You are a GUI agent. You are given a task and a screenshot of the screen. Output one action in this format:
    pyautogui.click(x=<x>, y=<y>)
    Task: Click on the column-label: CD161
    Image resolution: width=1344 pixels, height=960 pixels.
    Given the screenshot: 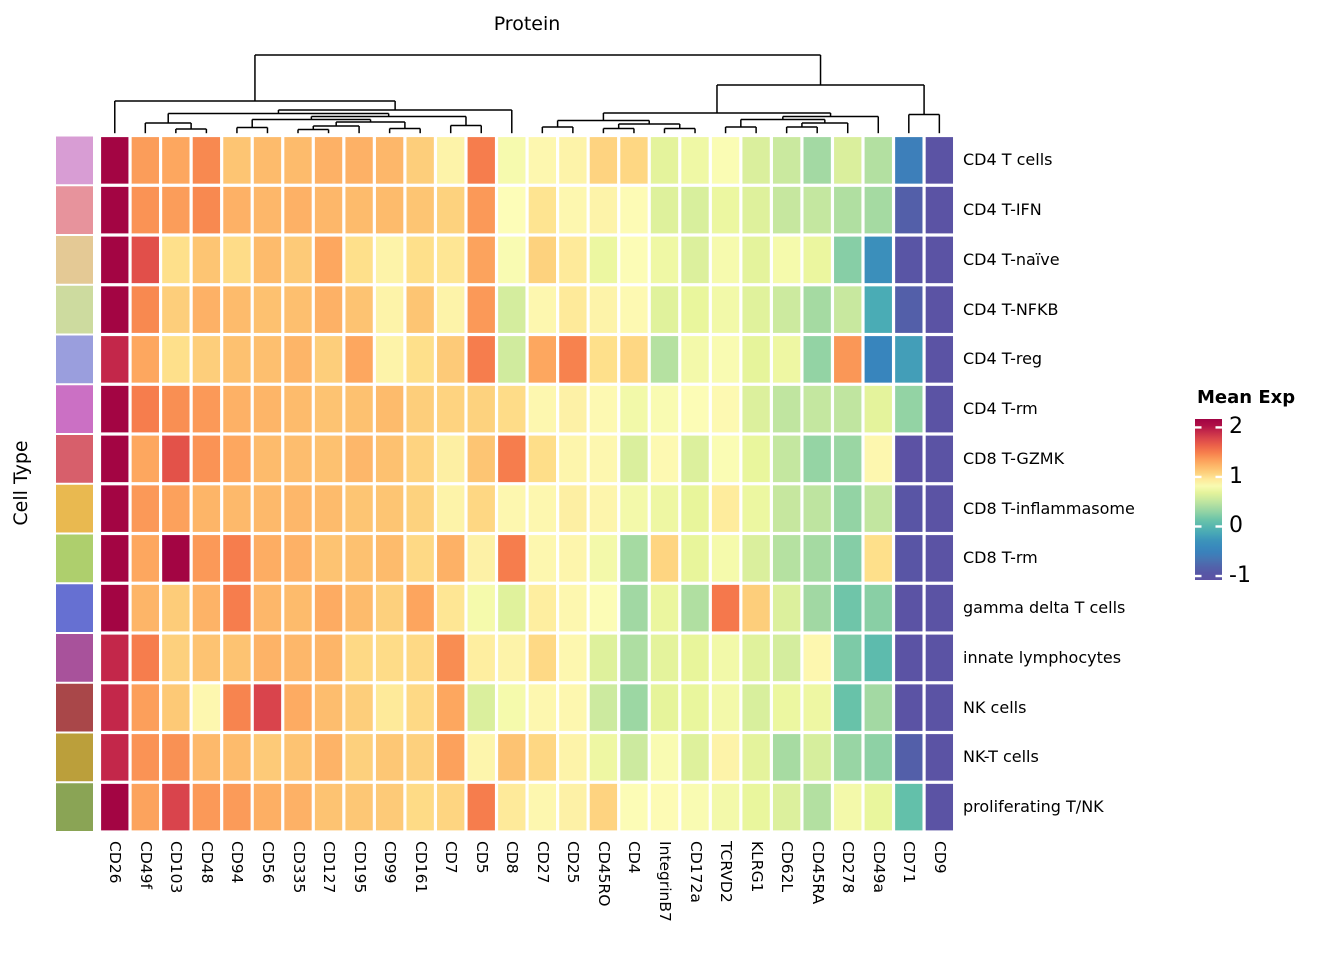 What is the action you would take?
    pyautogui.click(x=420, y=867)
    